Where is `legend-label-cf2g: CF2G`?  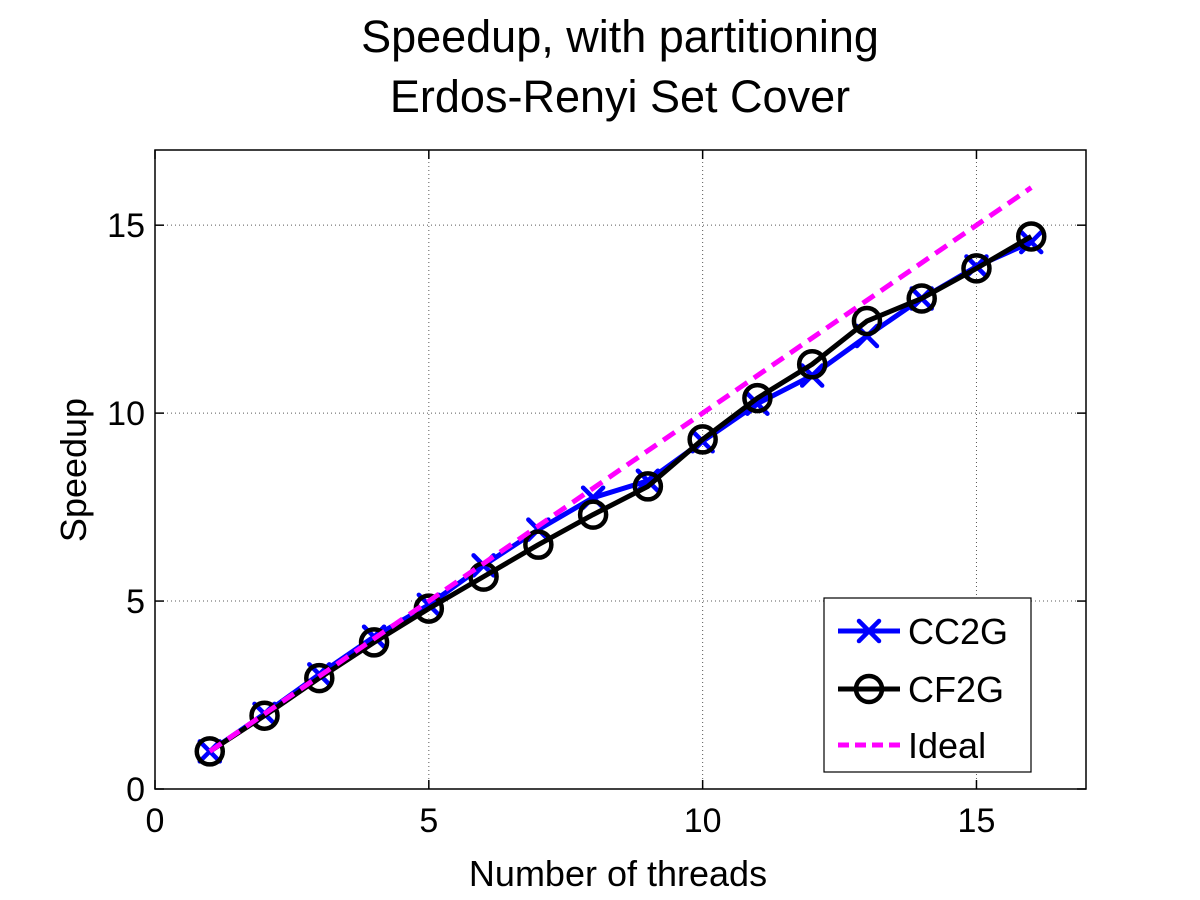 legend-label-cf2g: CF2G is located at coordinates (956, 689).